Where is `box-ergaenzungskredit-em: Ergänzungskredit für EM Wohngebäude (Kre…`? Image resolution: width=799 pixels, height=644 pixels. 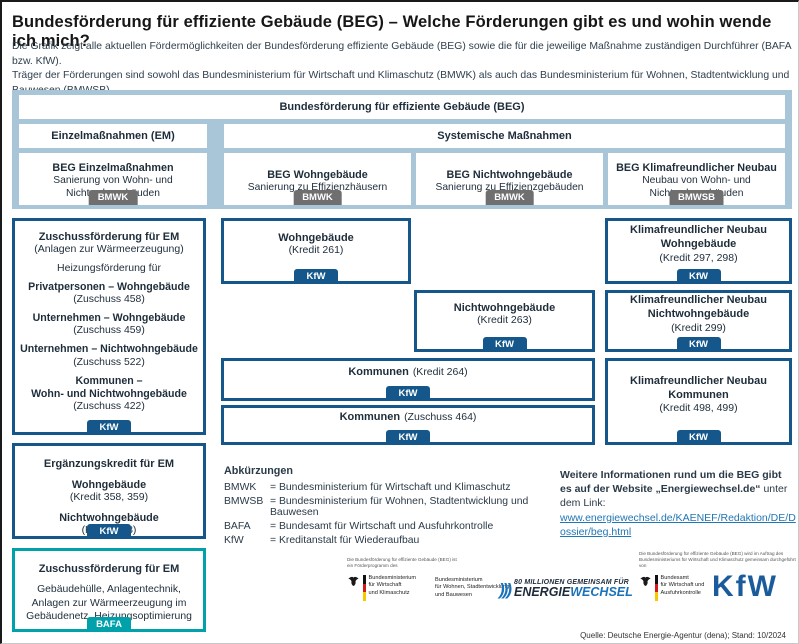 box-ergaenzungskredit-em: Ergänzungskredit für EM Wohngebäude (Kre… is located at coordinates (109, 491).